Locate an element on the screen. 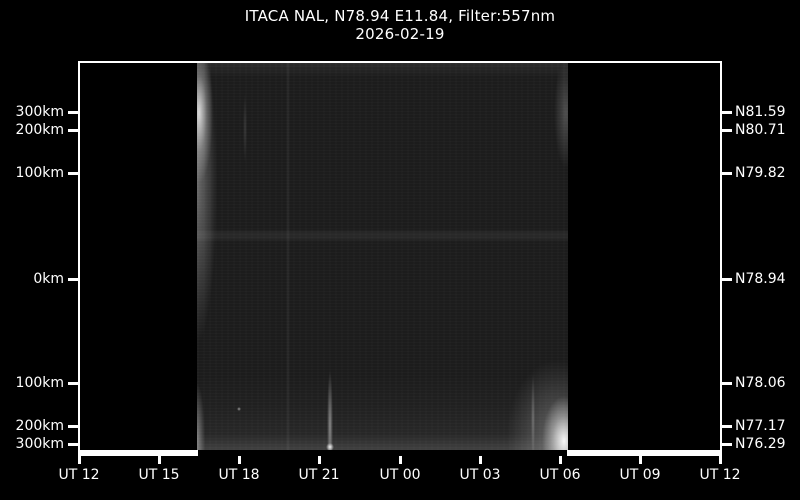  y-axis-label-right: N77.17 is located at coordinates (760, 426).